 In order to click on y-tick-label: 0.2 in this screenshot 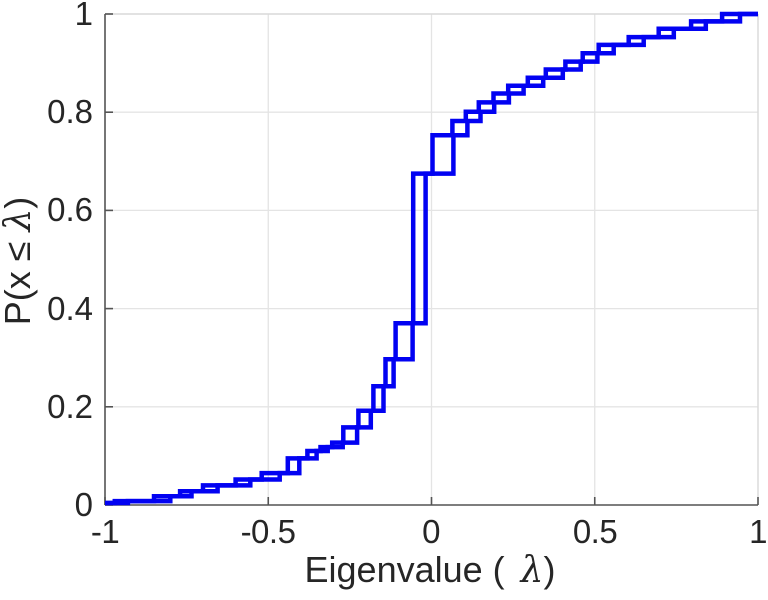, I will do `click(70, 406)`.